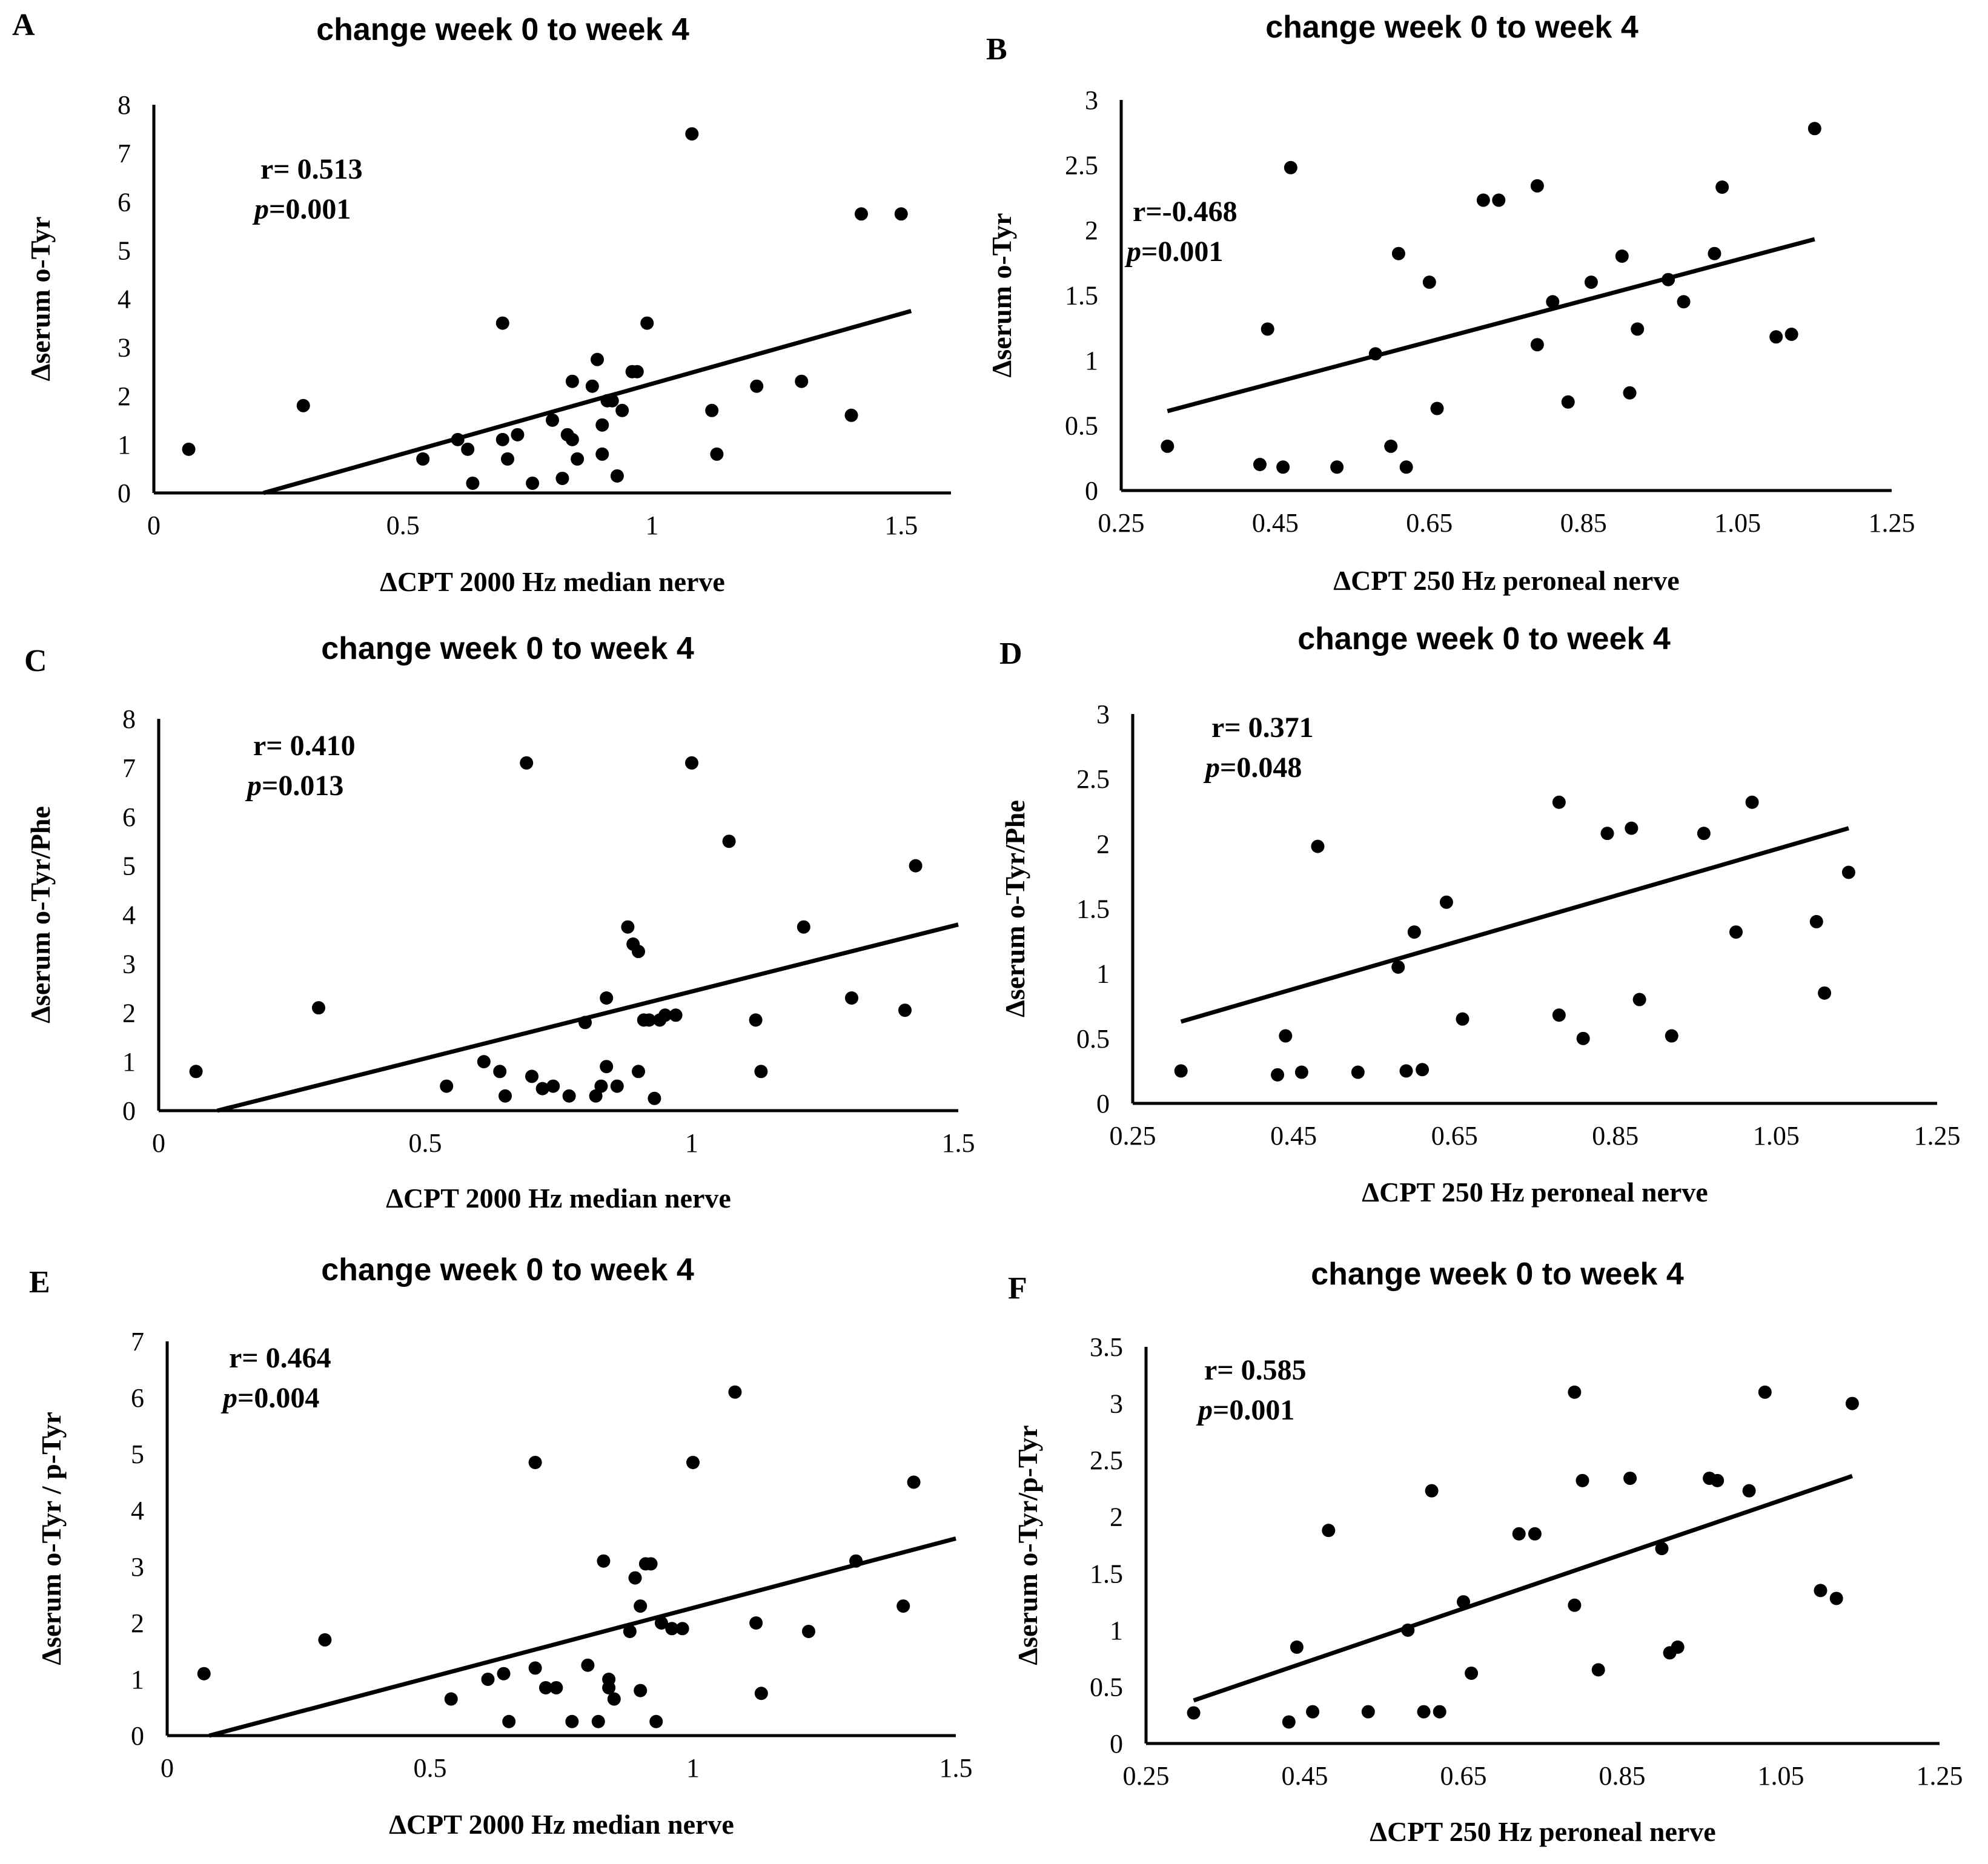 This screenshot has height=1864, width=1988. I want to click on y-tick-label-a: 4, so click(124, 299).